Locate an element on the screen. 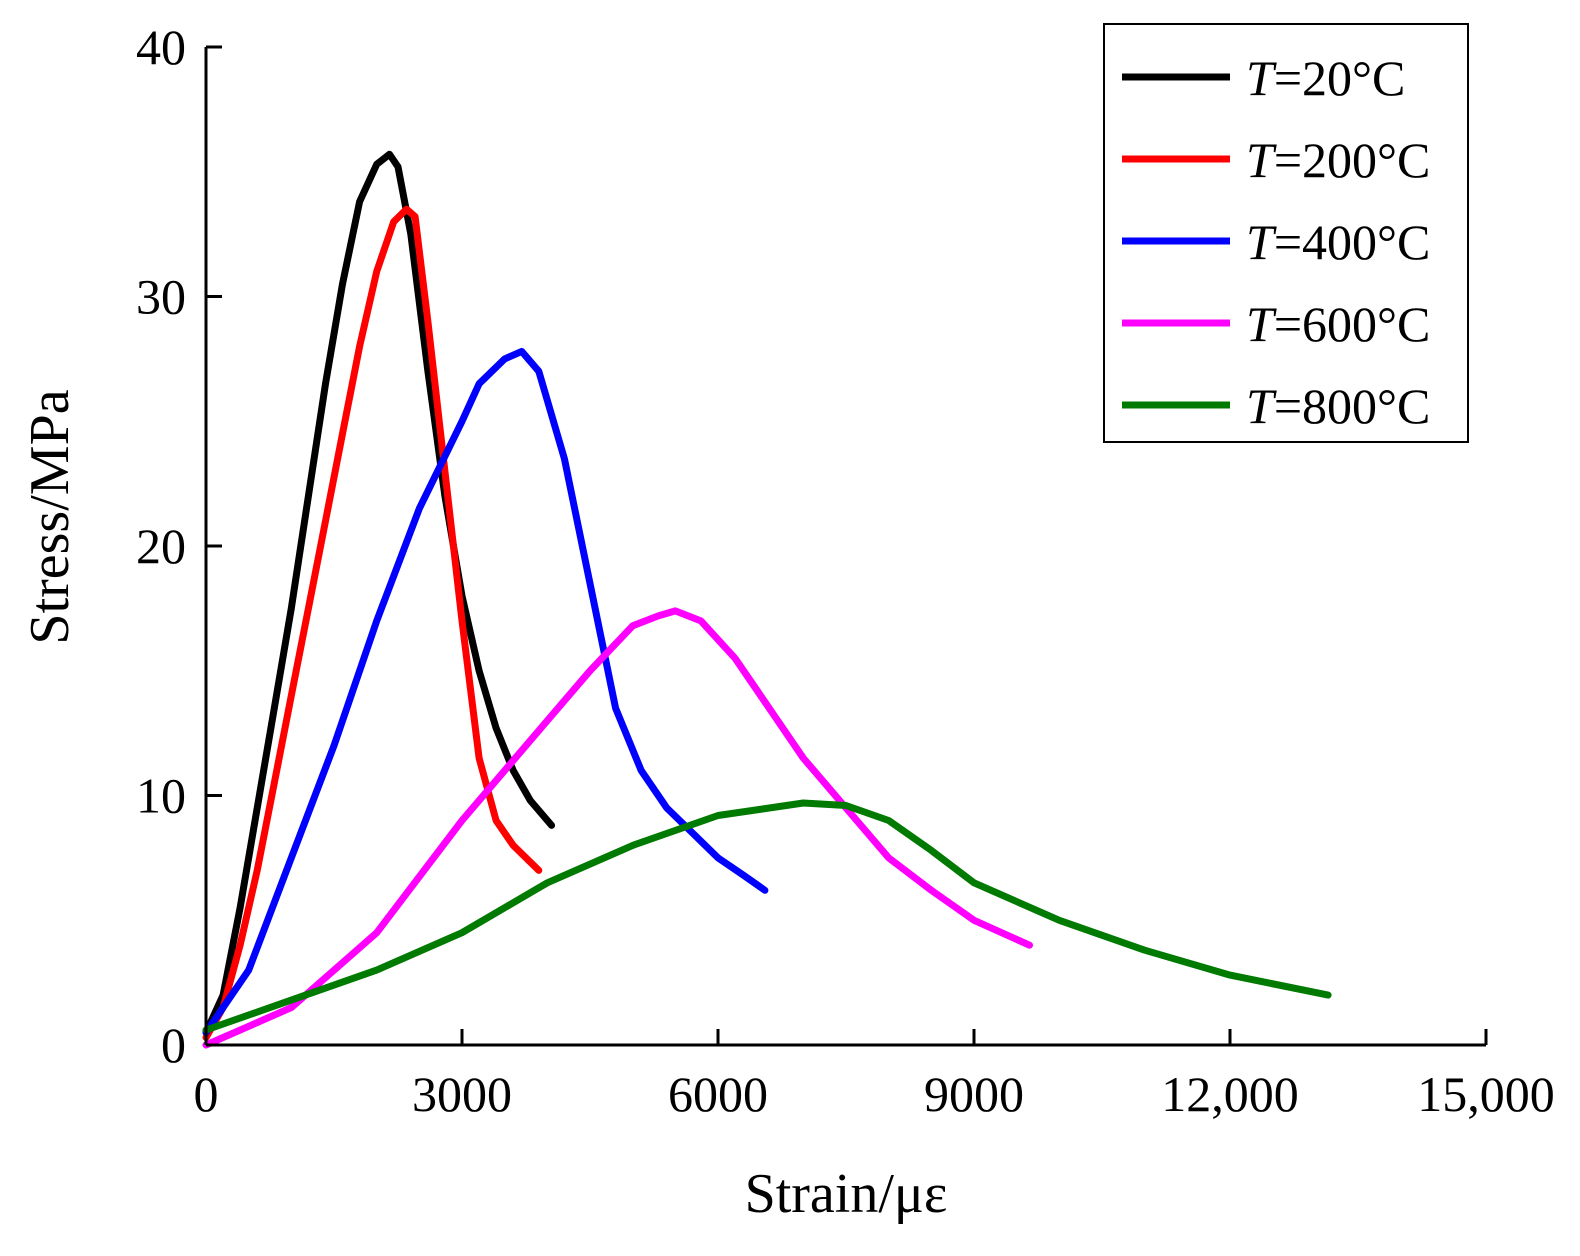 The height and width of the screenshot is (1256, 1580). legend-box is located at coordinates (1286, 233).